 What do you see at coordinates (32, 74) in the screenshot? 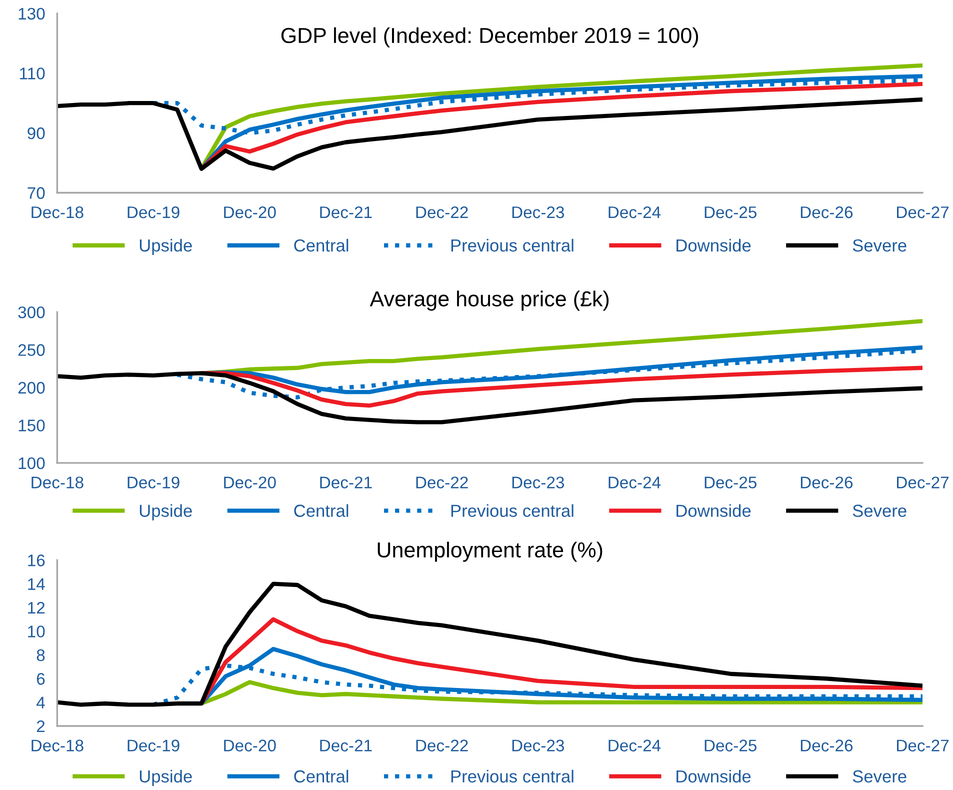
I see `y-tick-label: 110` at bounding box center [32, 74].